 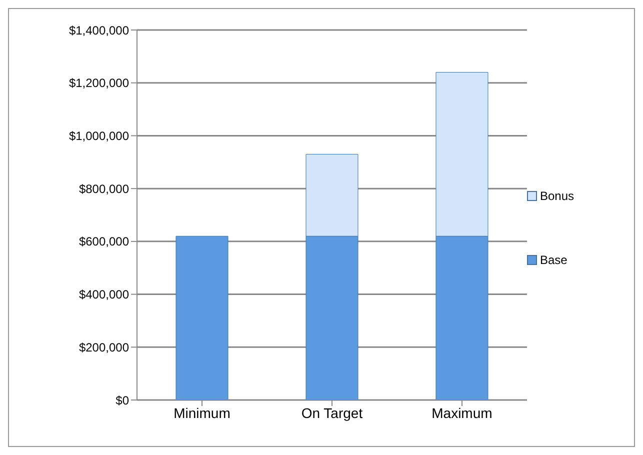 What do you see at coordinates (99, 135) in the screenshot?
I see `y-tick-label: $1,000,000` at bounding box center [99, 135].